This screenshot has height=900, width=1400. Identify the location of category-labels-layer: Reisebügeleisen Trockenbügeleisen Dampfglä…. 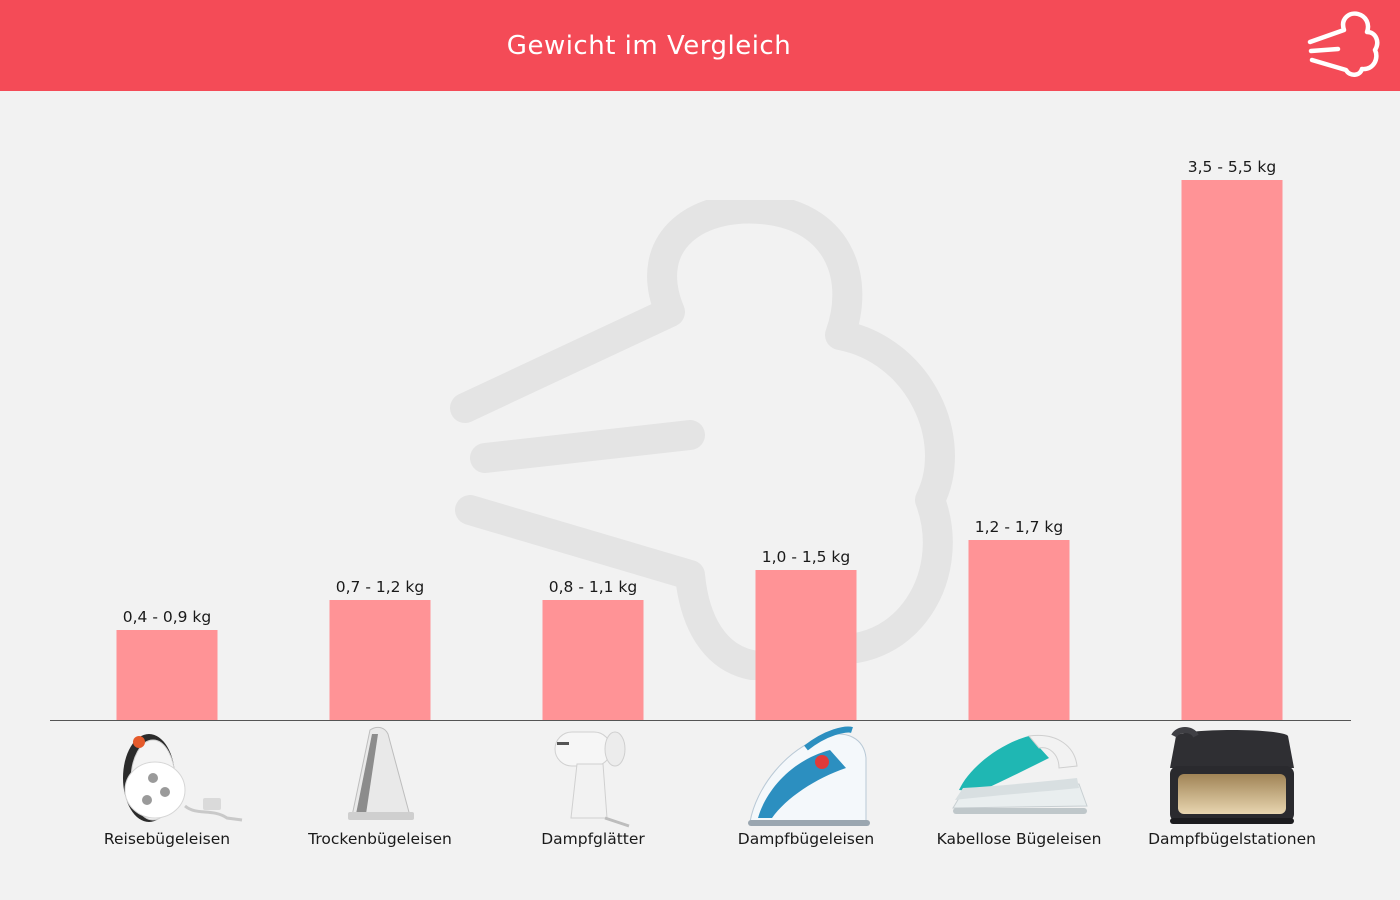
(710, 839).